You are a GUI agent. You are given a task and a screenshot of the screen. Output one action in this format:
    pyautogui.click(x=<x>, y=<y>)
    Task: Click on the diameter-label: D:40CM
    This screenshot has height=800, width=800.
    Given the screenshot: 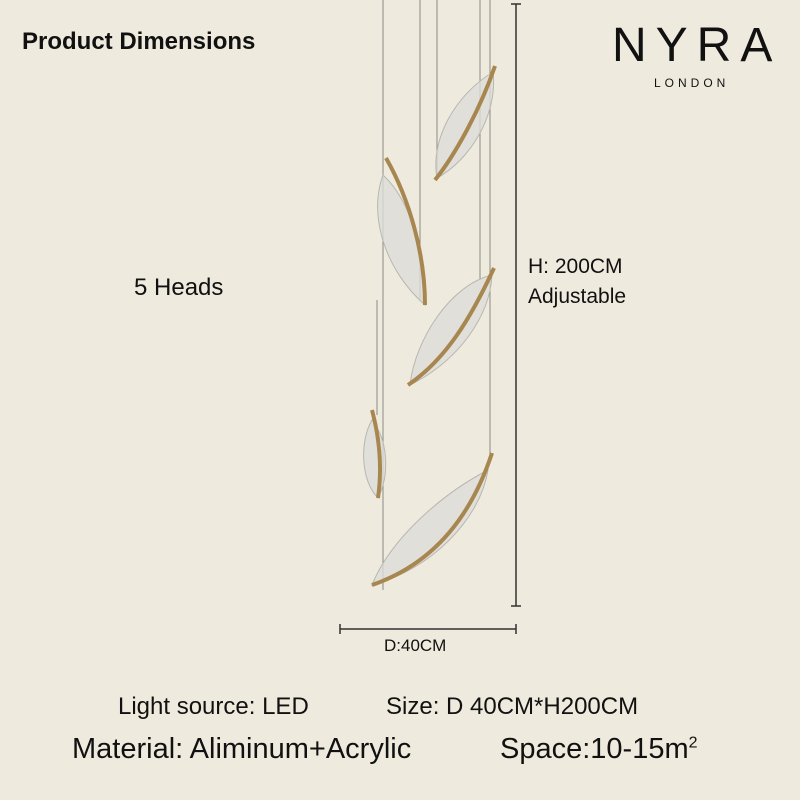 What is the action you would take?
    pyautogui.click(x=415, y=645)
    